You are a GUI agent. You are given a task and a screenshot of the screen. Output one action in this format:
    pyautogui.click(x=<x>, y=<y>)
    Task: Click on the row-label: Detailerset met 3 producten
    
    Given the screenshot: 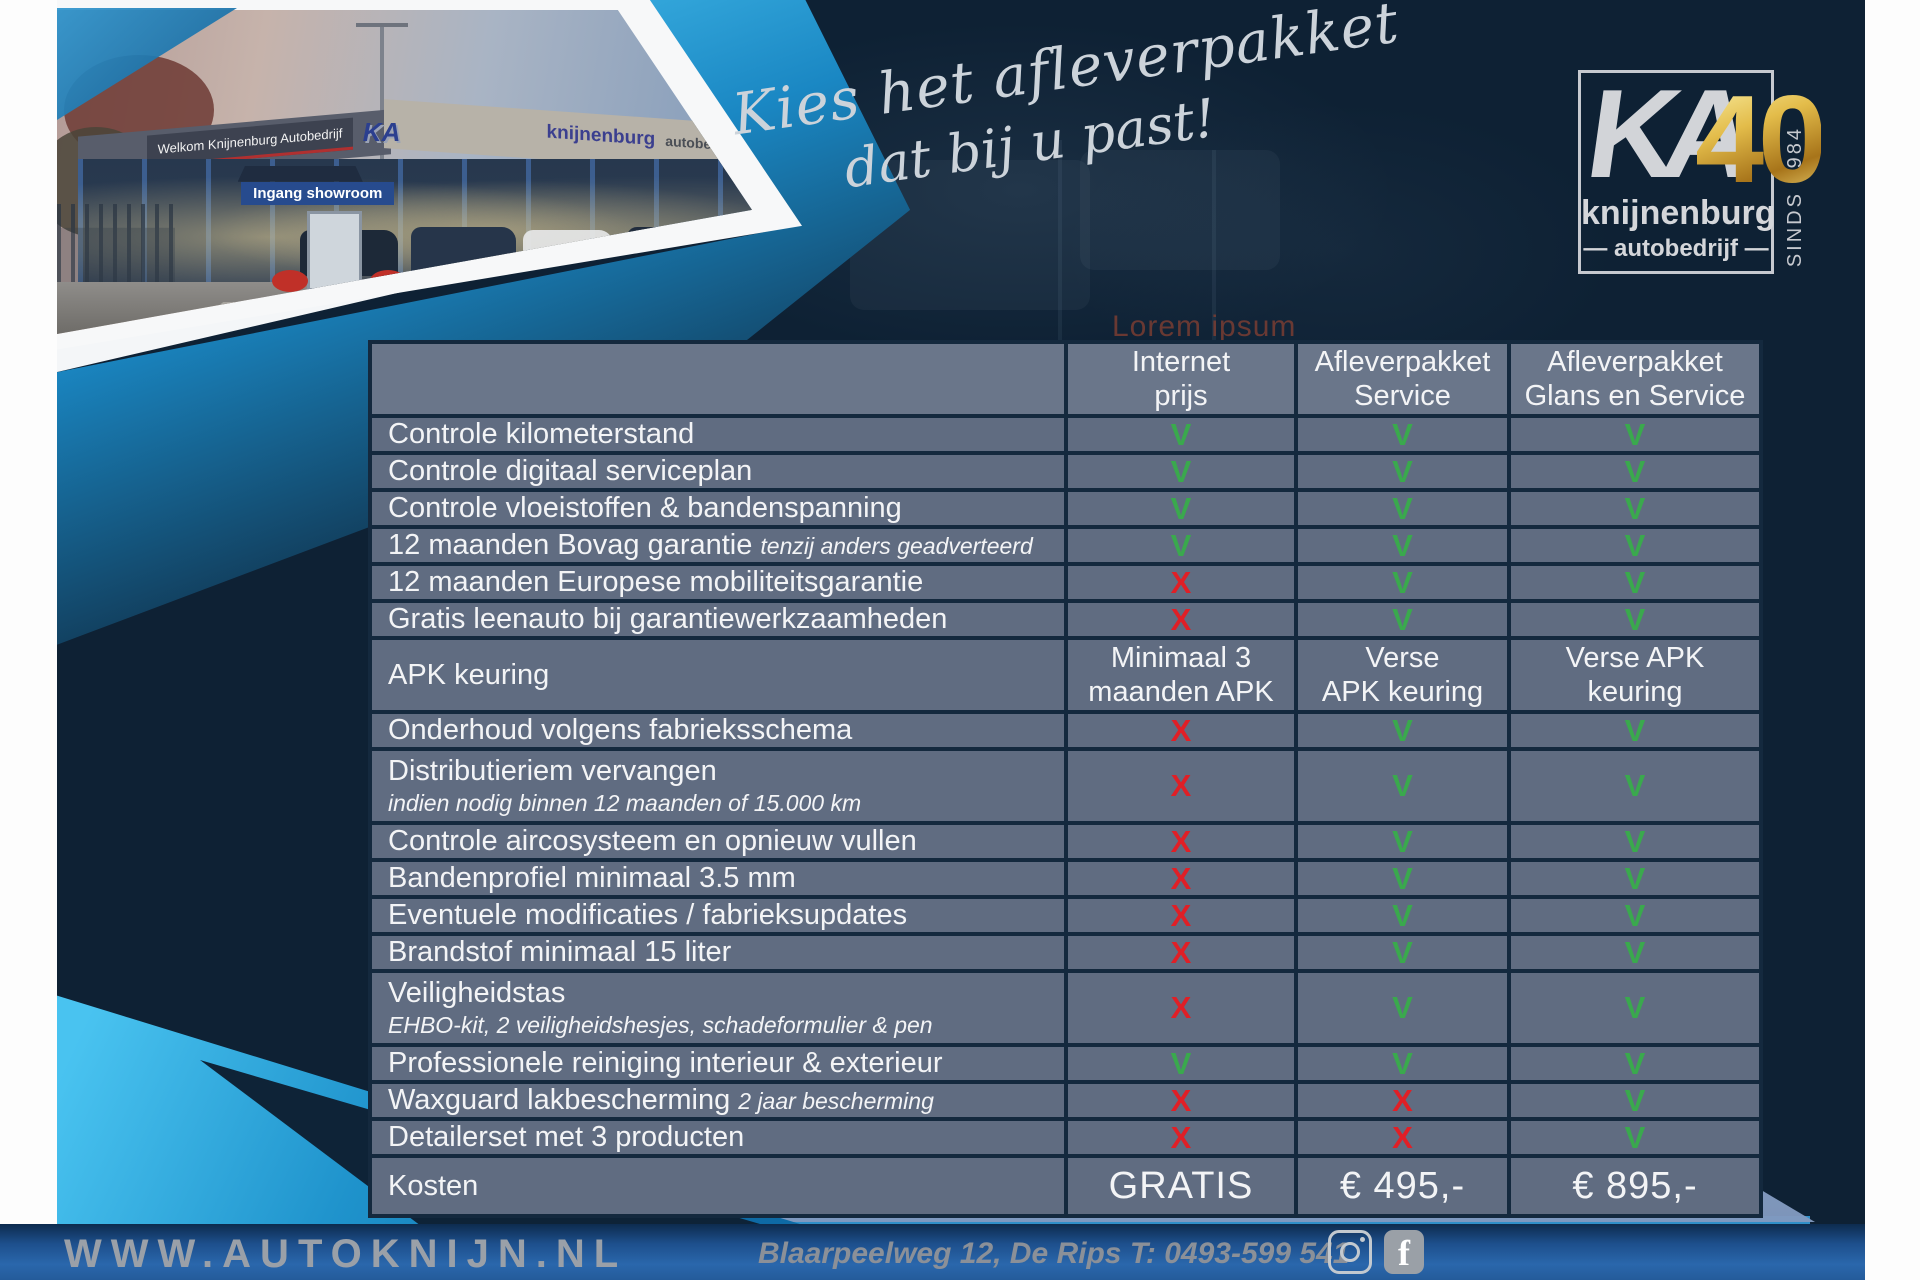 What is the action you would take?
    pyautogui.click(x=566, y=1137)
    